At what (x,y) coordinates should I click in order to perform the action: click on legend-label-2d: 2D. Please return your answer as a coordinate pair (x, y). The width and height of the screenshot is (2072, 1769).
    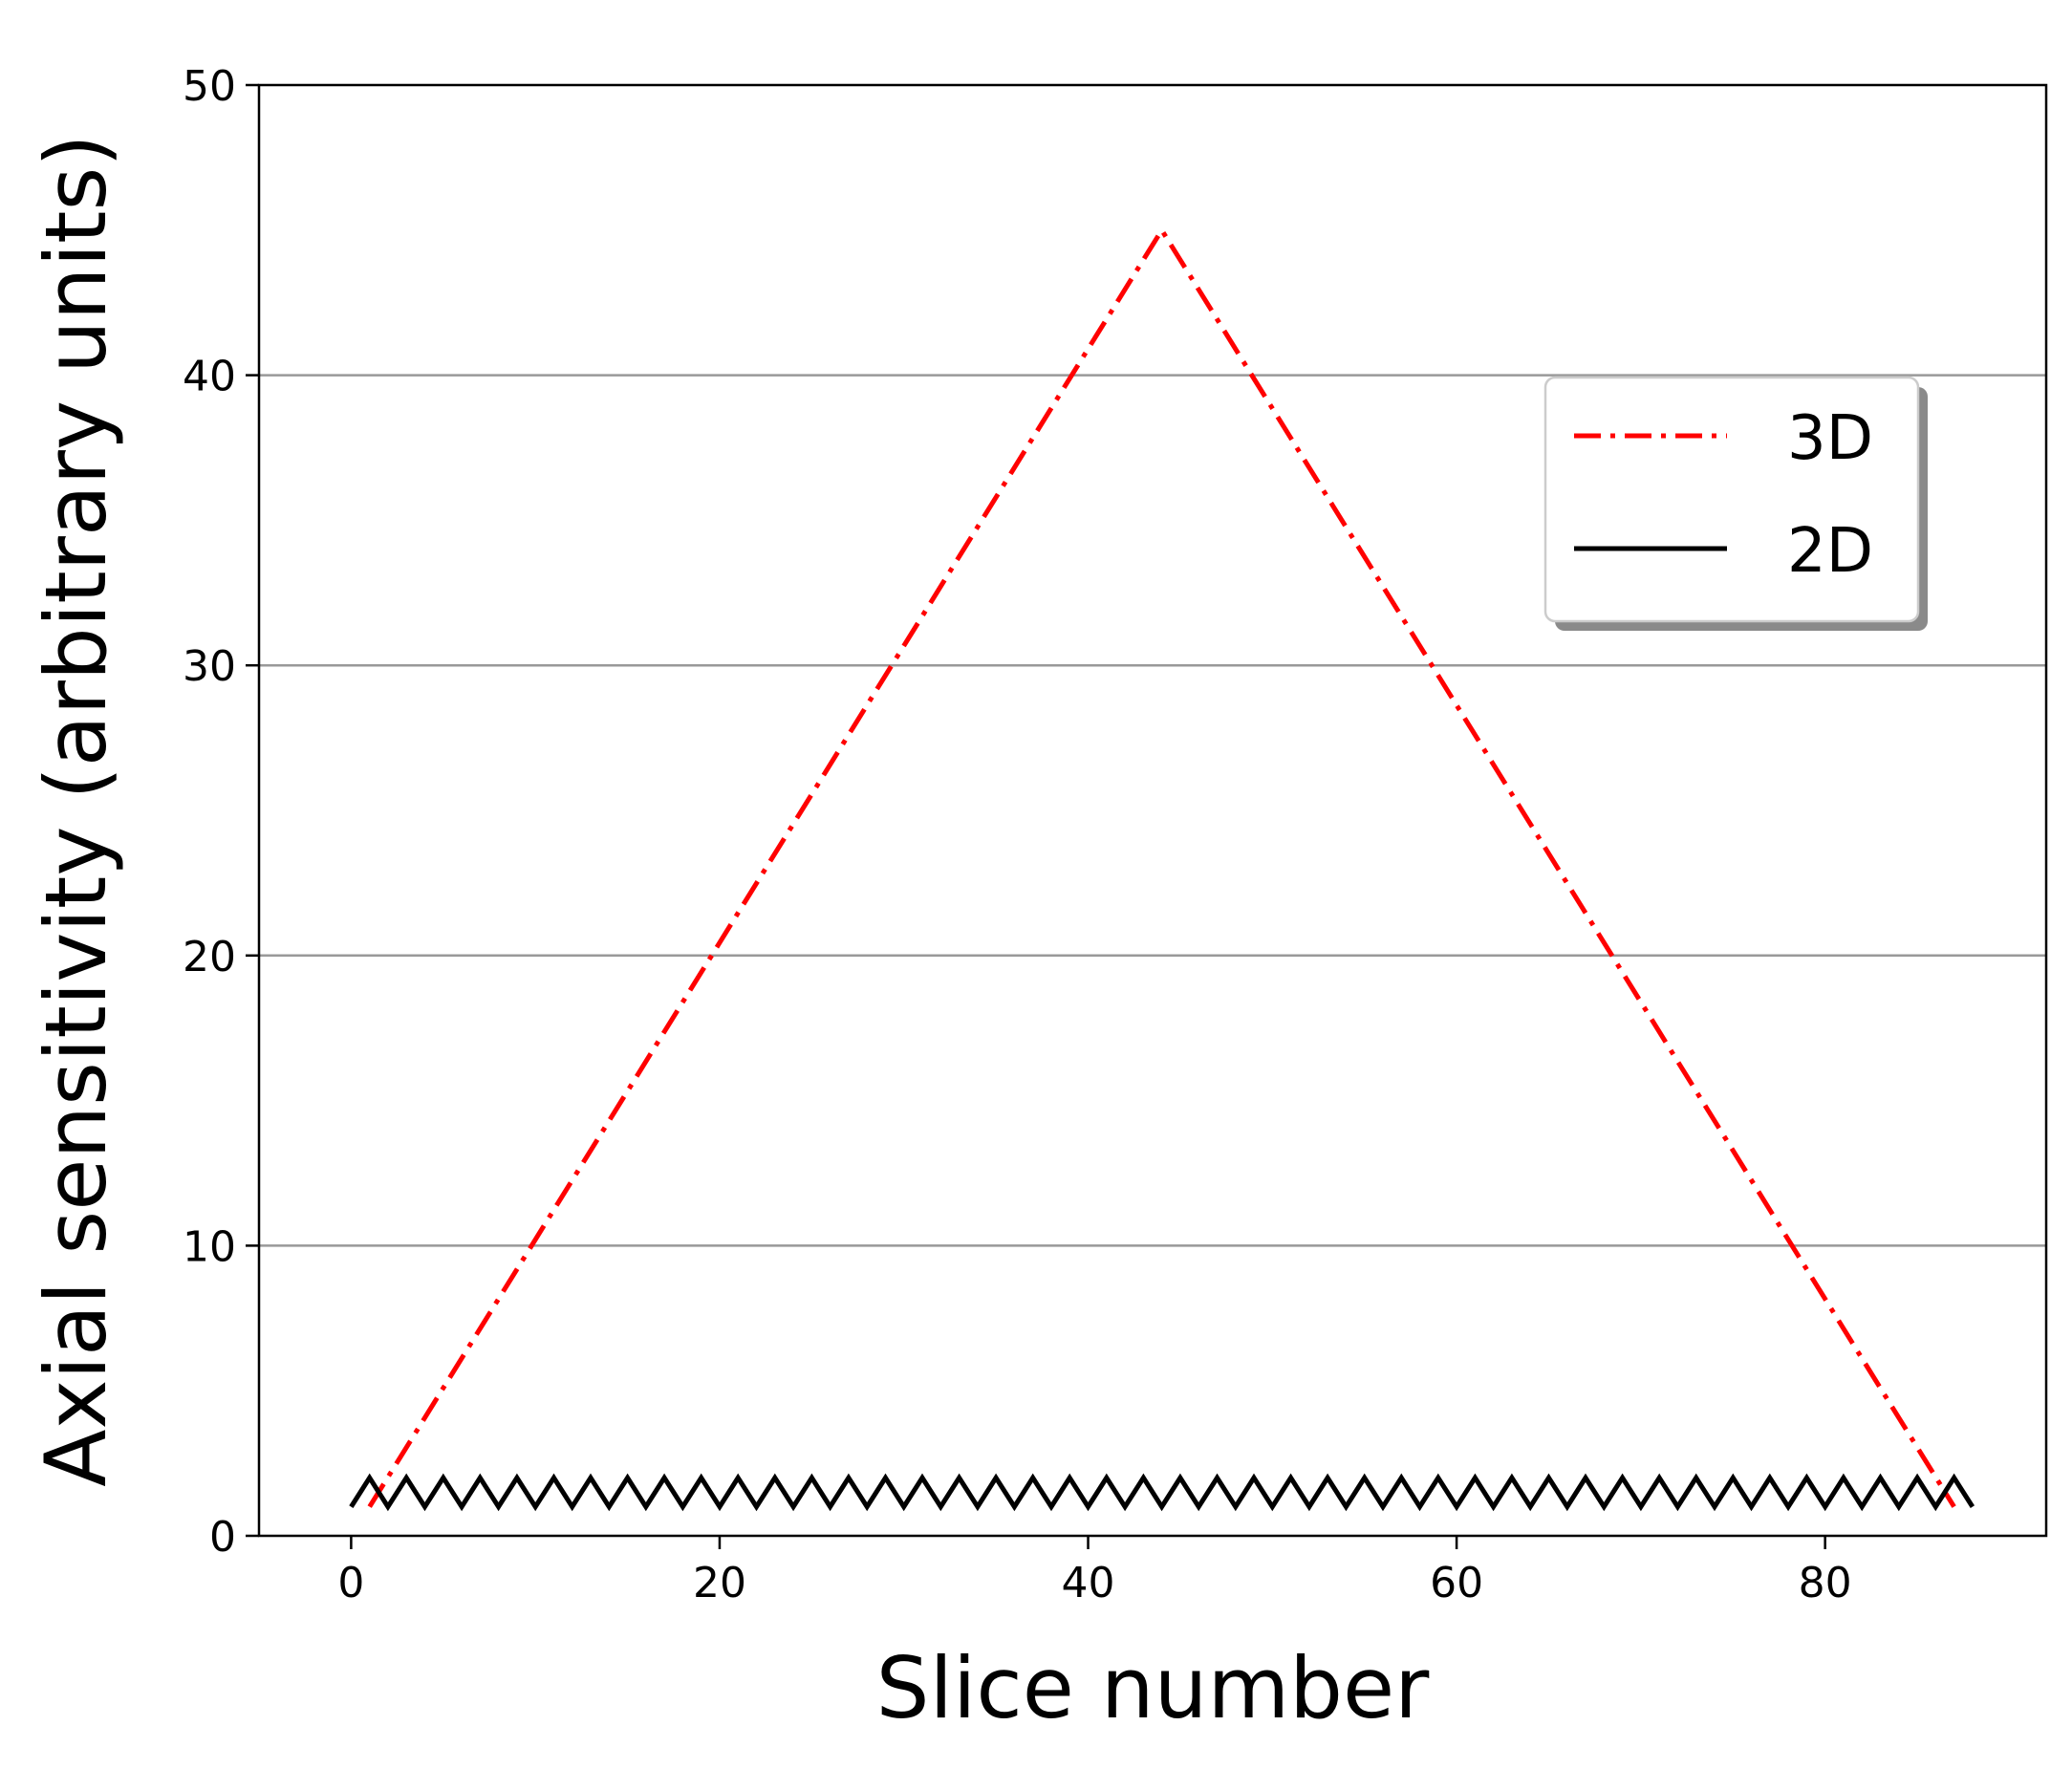
    Looking at the image, I should click on (1830, 551).